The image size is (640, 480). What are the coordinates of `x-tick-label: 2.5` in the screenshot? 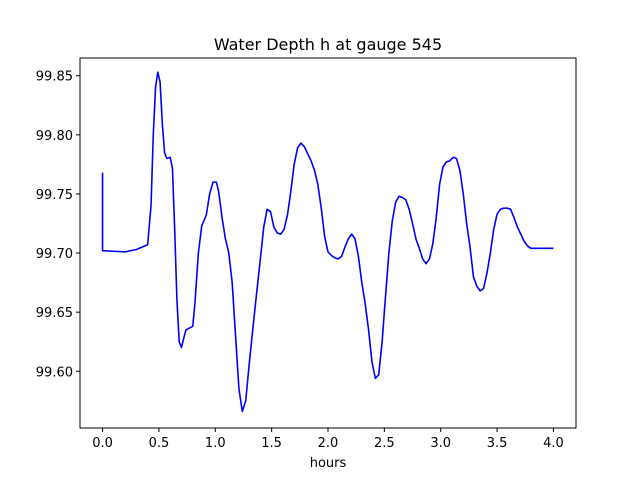 It's located at (384, 443).